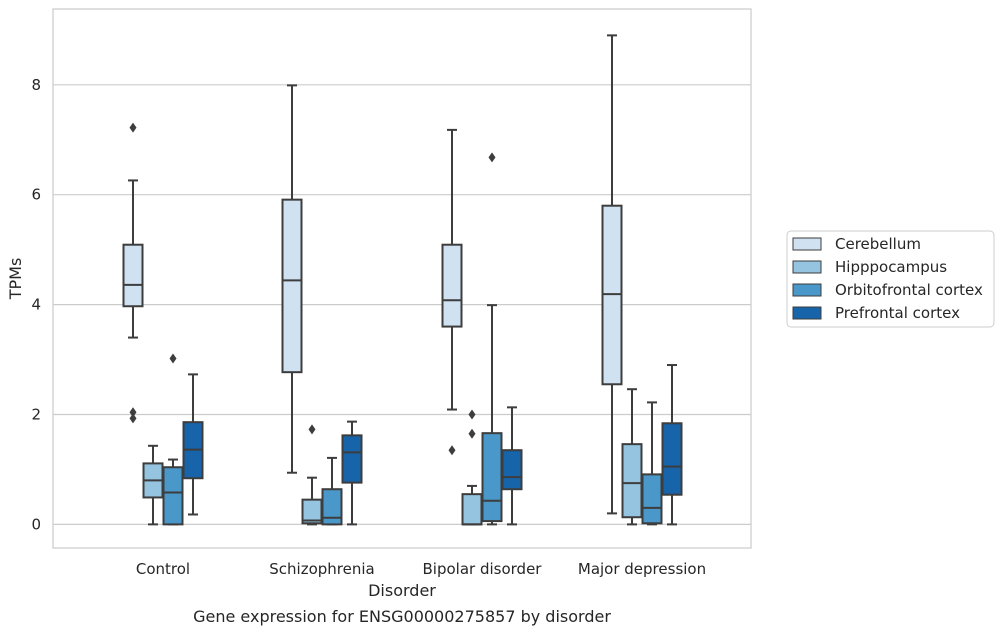  Describe the element at coordinates (402, 590) in the screenshot. I see `x-axis-label: Disorder` at that location.